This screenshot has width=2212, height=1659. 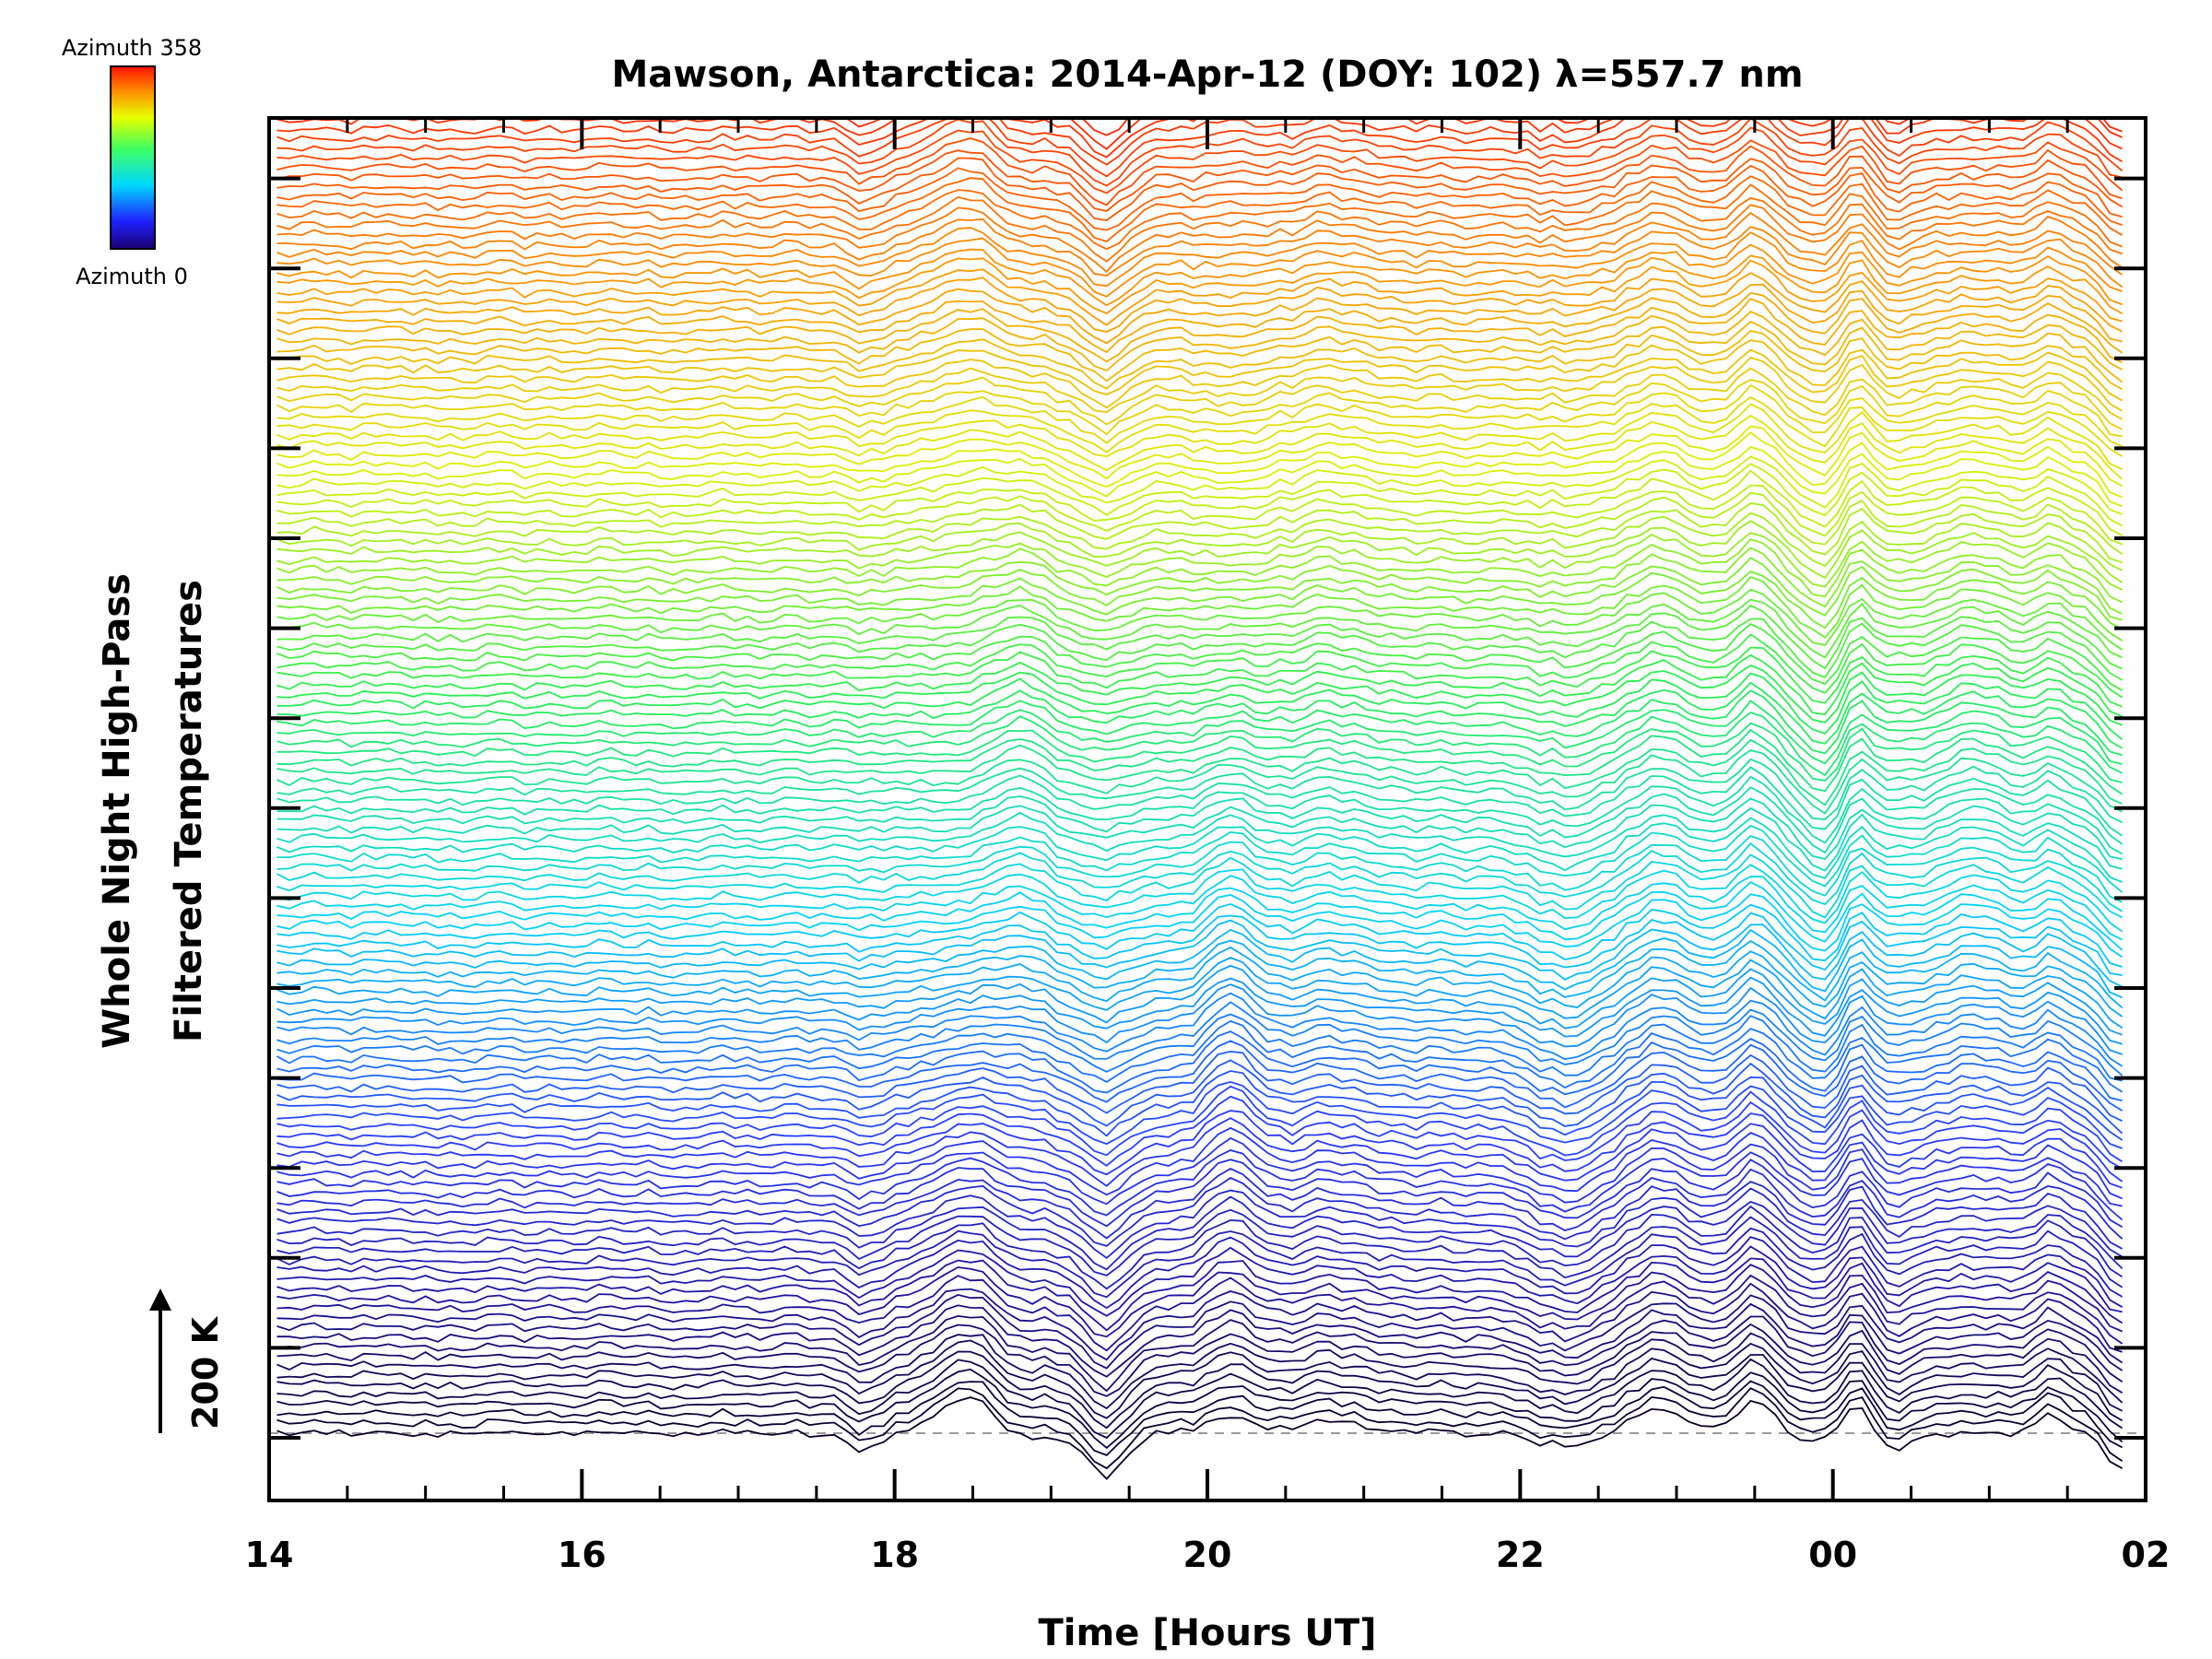 What do you see at coordinates (1207, 1555) in the screenshot?
I see `x-tick-label: 20` at bounding box center [1207, 1555].